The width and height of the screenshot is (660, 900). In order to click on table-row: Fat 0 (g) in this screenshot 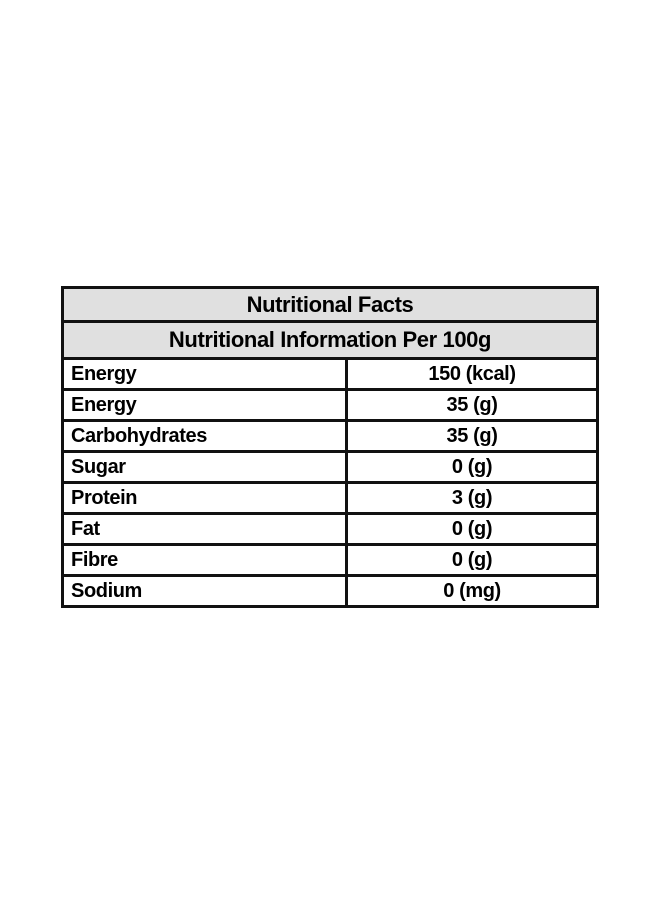, I will do `click(330, 529)`.